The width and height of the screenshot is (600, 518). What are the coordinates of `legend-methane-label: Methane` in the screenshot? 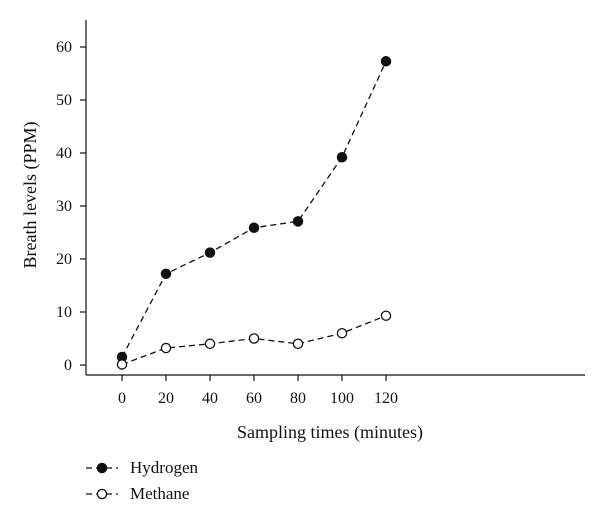 It's located at (159, 493).